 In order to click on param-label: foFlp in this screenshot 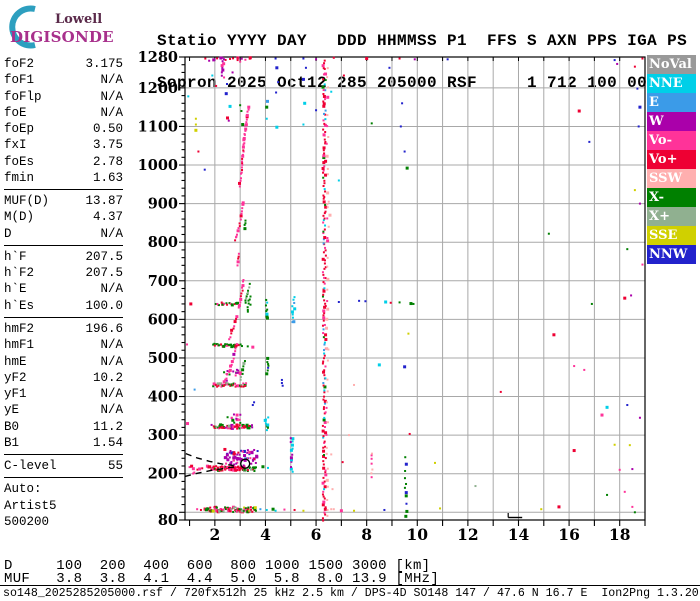, I will do `click(23, 96)`.